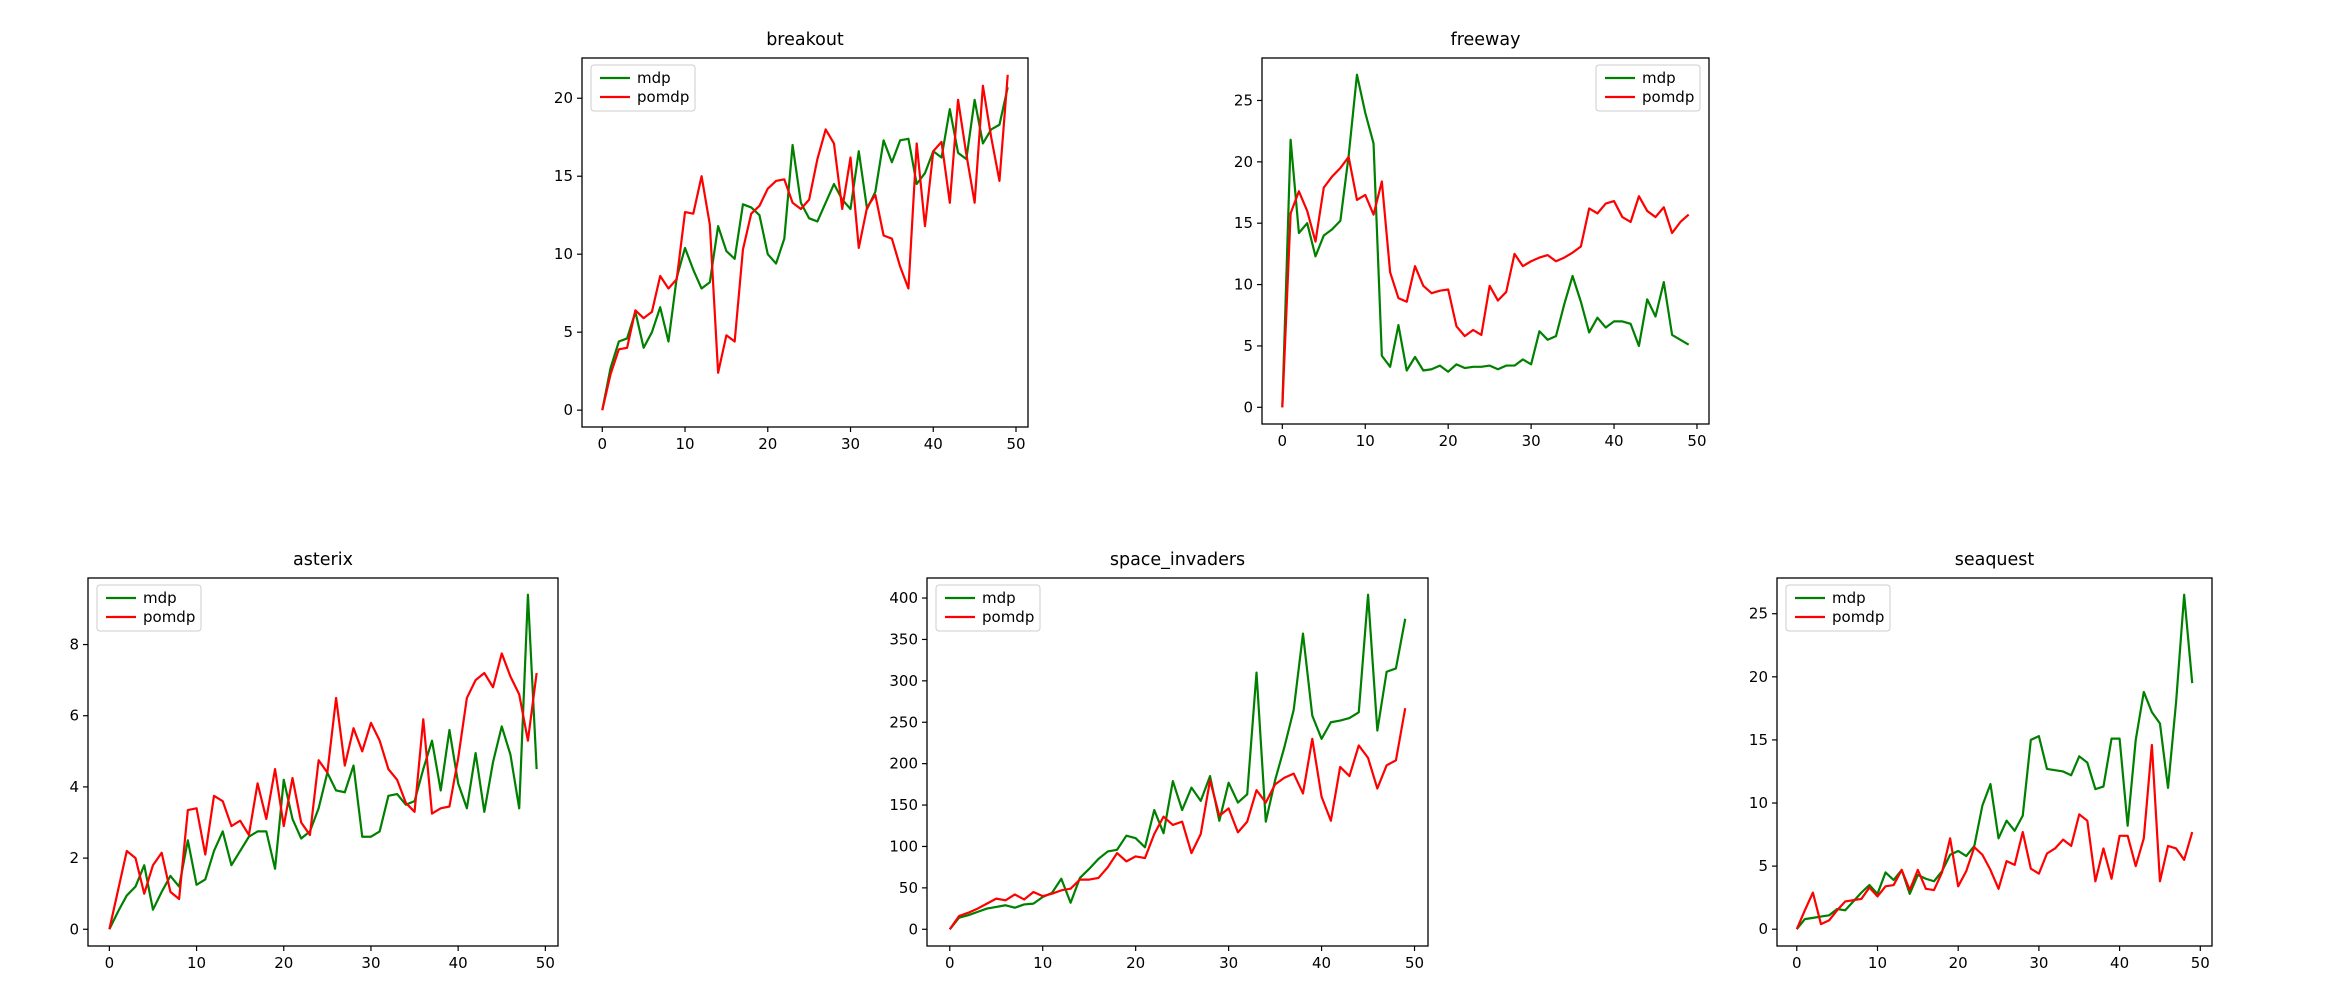 This screenshot has height=1001, width=2341. What do you see at coordinates (903, 846) in the screenshot?
I see `y-tick-label: 100` at bounding box center [903, 846].